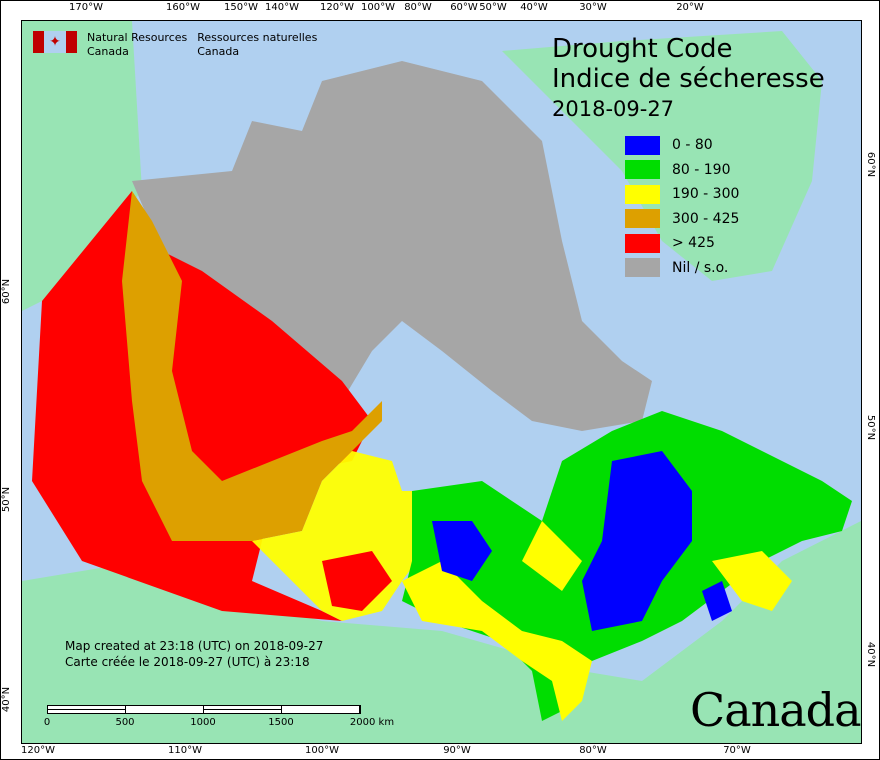 This screenshot has height=760, width=880. What do you see at coordinates (82, 166) in the screenshot?
I see `alaska-land` at bounding box center [82, 166].